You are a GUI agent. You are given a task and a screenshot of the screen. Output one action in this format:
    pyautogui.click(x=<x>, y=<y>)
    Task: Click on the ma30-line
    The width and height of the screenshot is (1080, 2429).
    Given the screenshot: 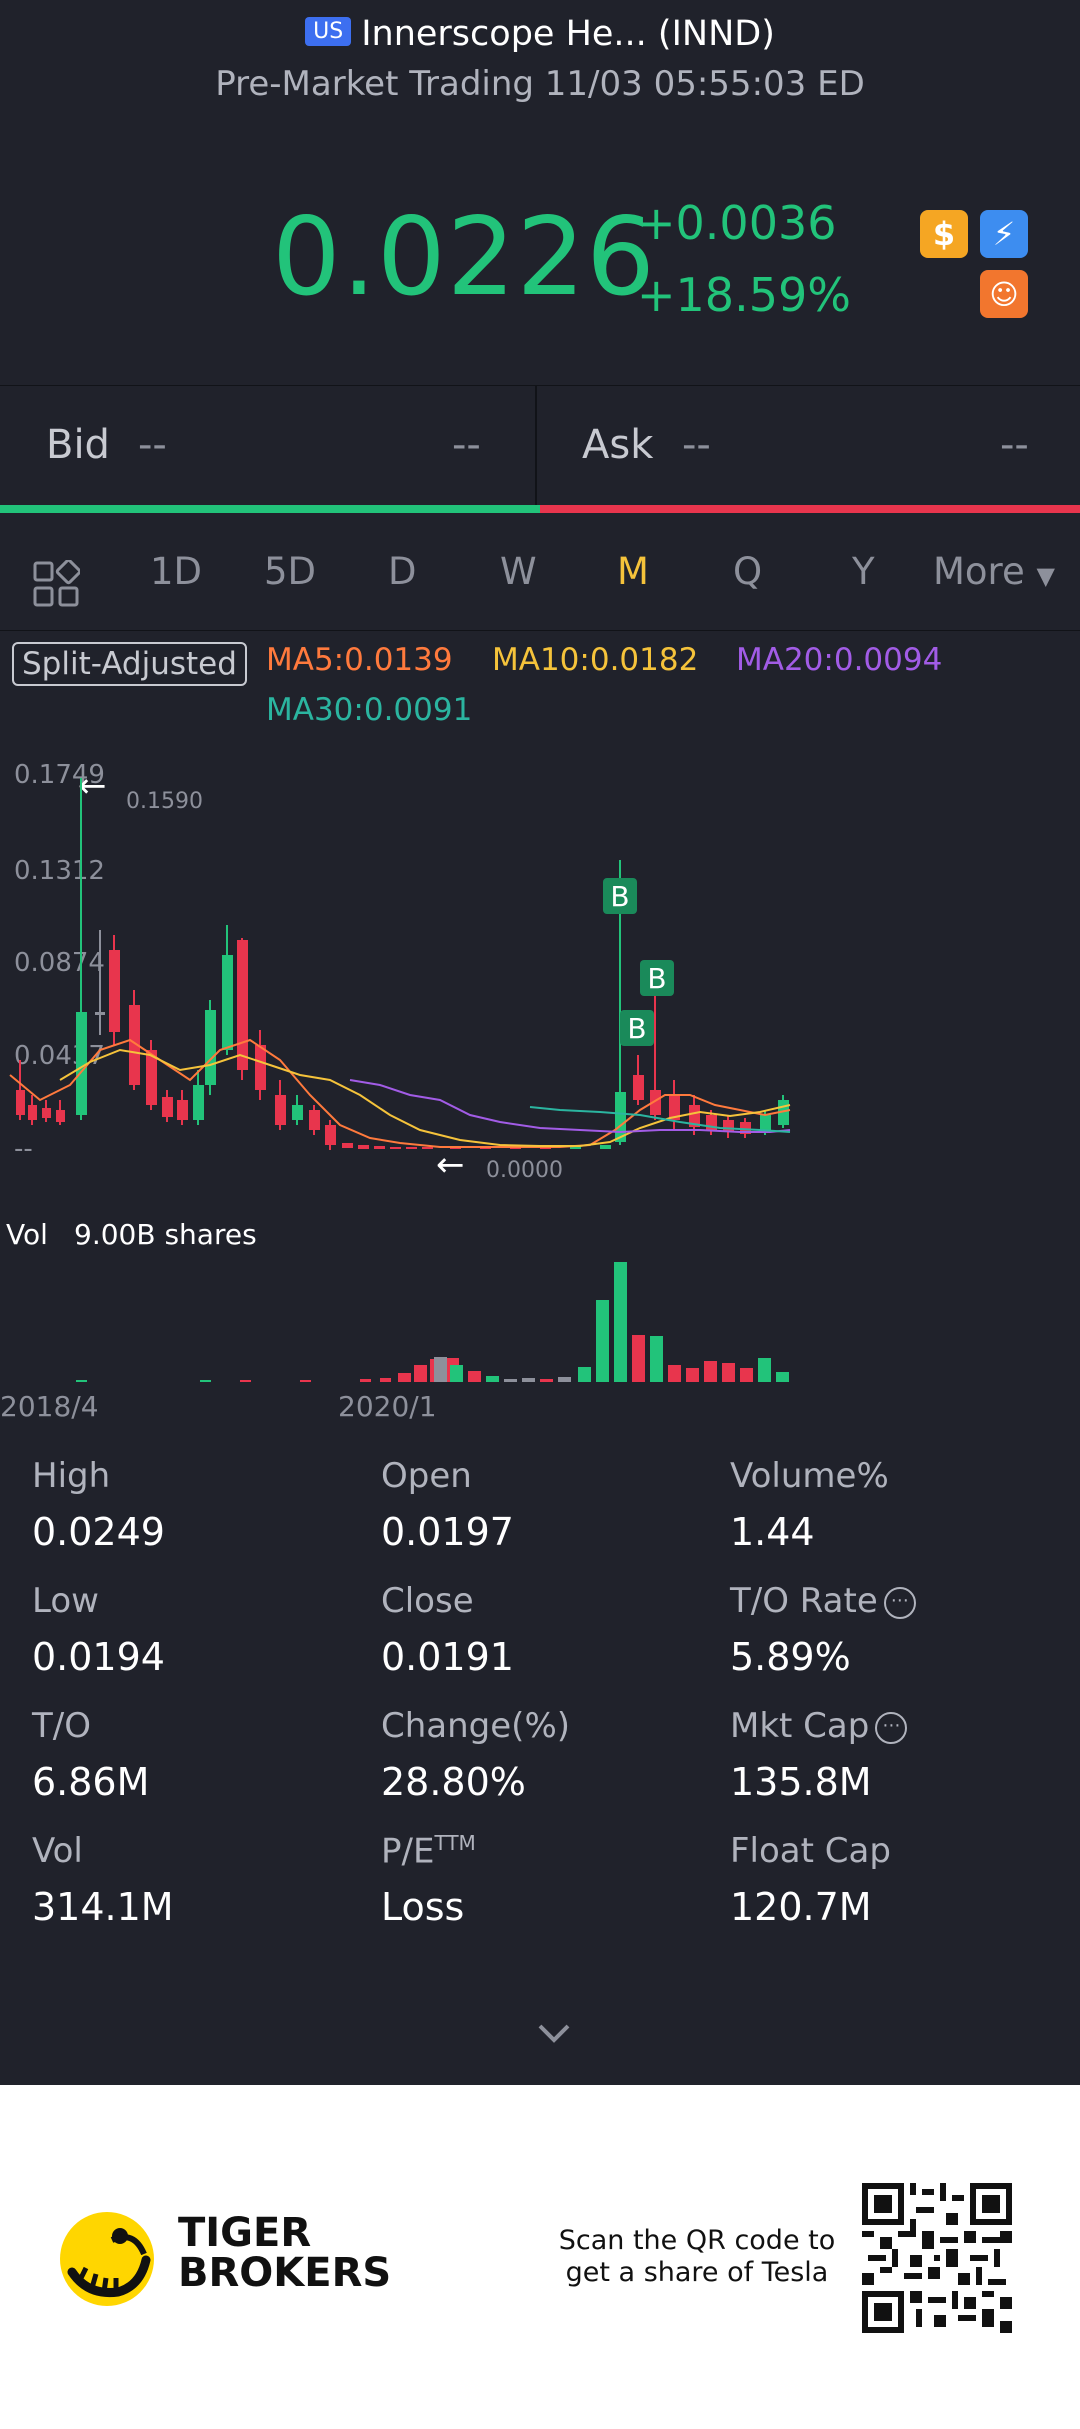 What is the action you would take?
    pyautogui.click(x=660, y=1119)
    